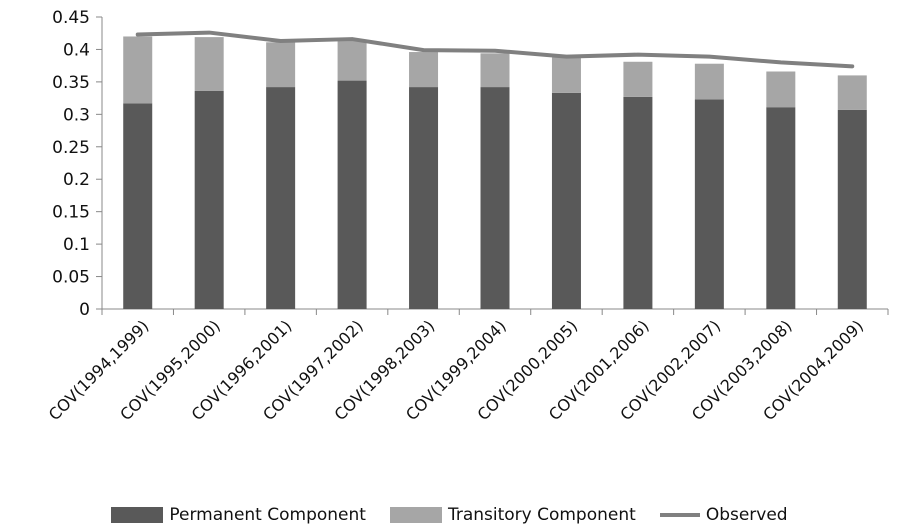 The image size is (899, 531). What do you see at coordinates (76, 50) in the screenshot?
I see `y-tick-label: 0.4` at bounding box center [76, 50].